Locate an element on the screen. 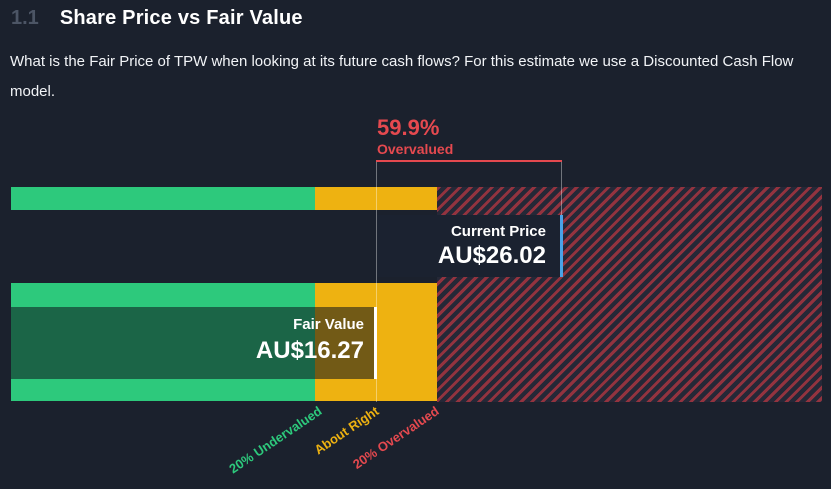 The image size is (831, 489). current-price-bracket-line is located at coordinates (561, 188).